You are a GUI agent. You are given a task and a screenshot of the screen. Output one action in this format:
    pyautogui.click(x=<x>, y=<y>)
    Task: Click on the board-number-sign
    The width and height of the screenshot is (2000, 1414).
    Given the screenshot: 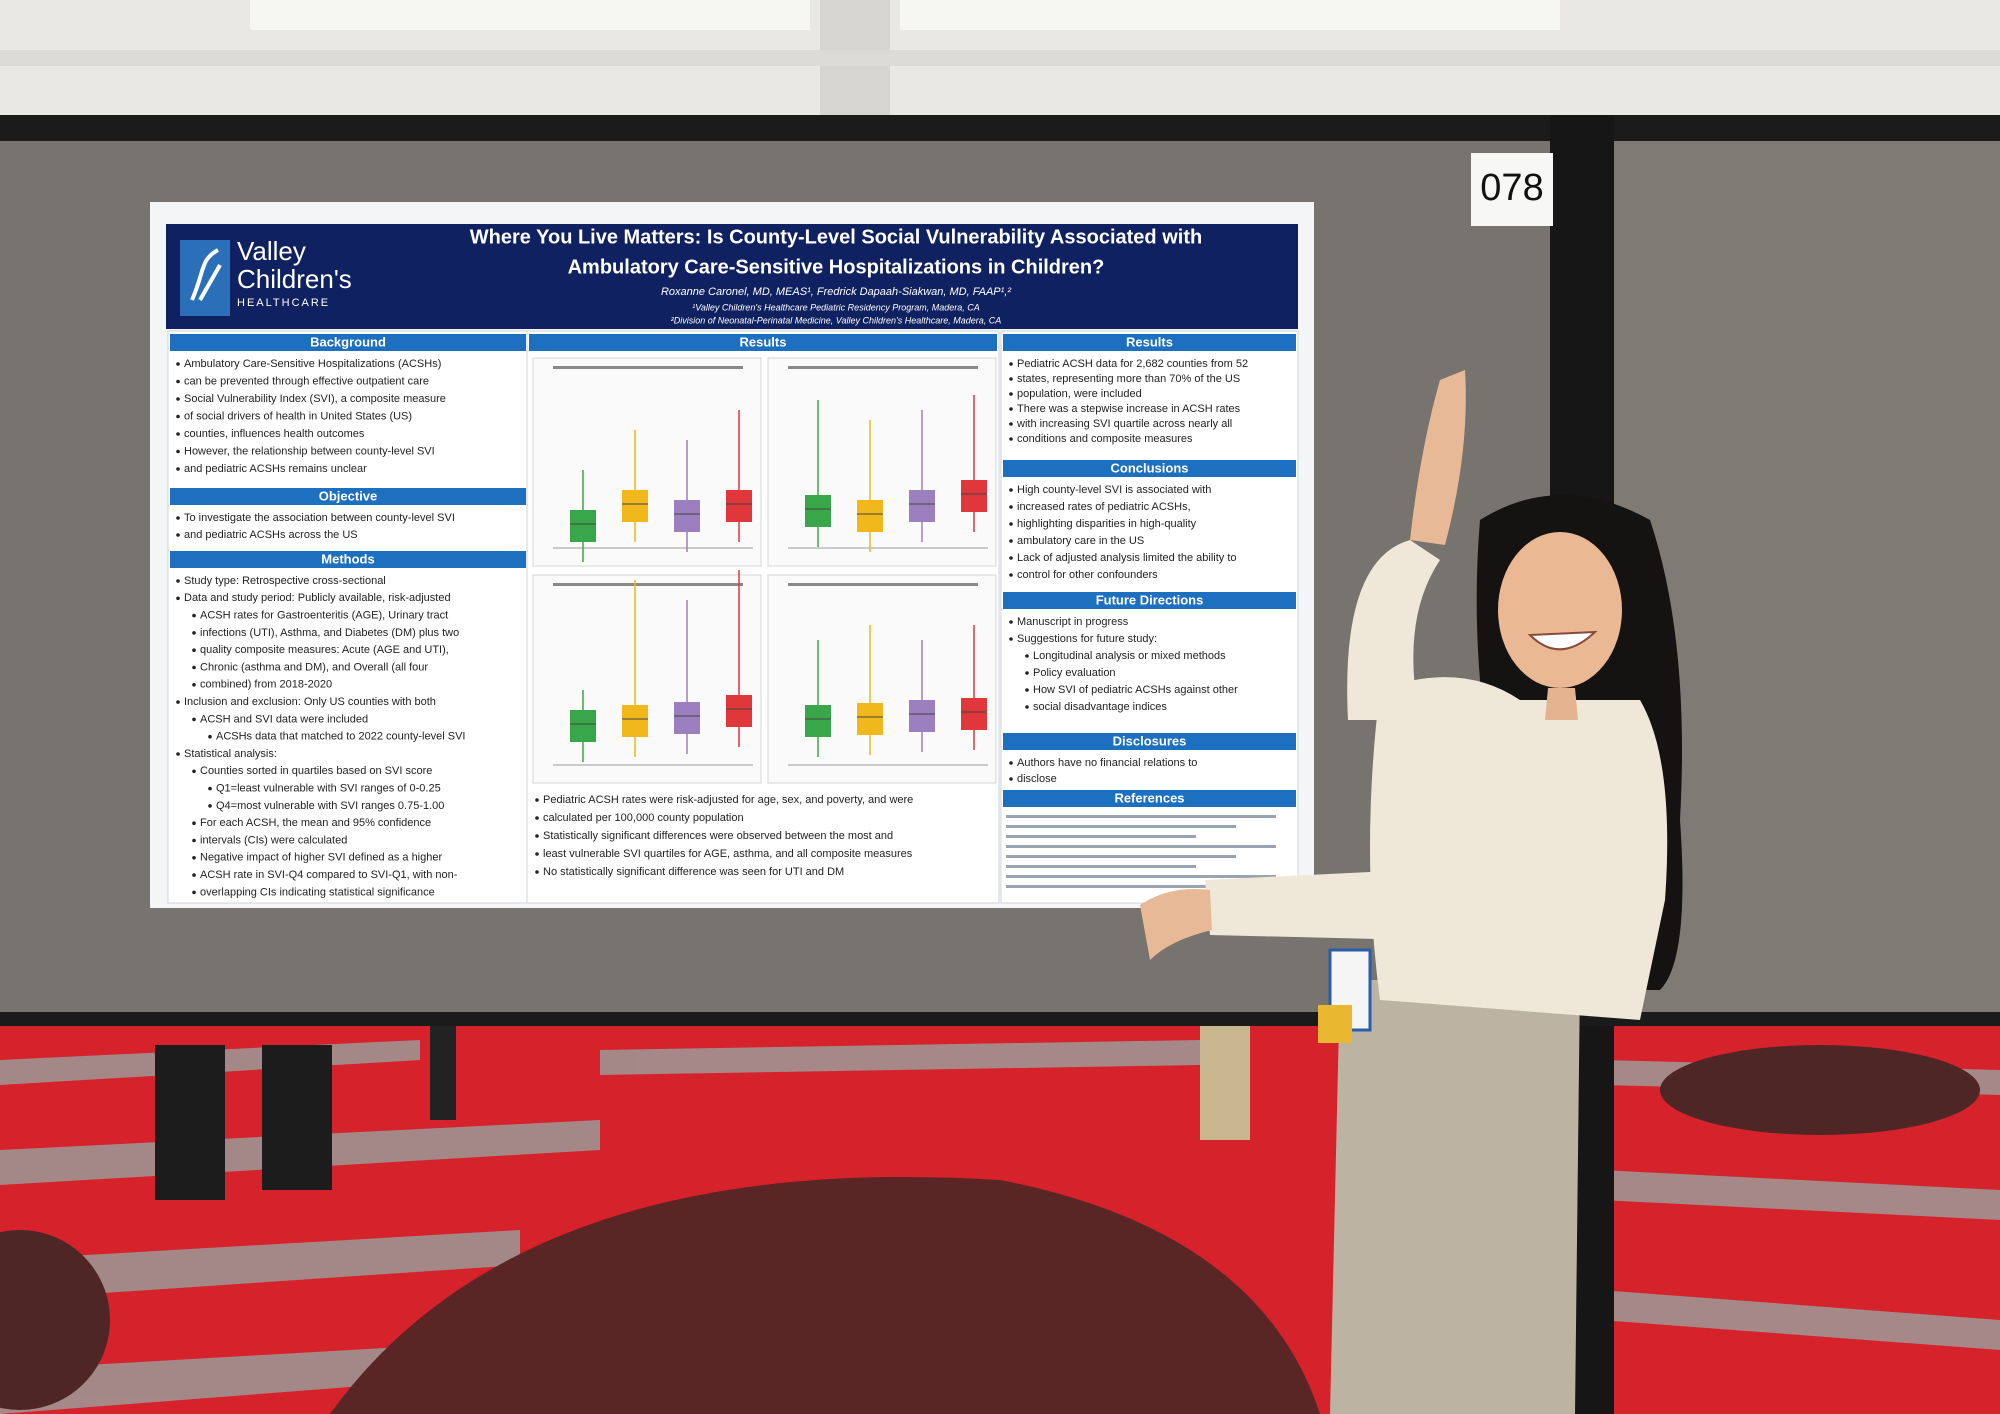 What is the action you would take?
    pyautogui.click(x=1512, y=189)
    